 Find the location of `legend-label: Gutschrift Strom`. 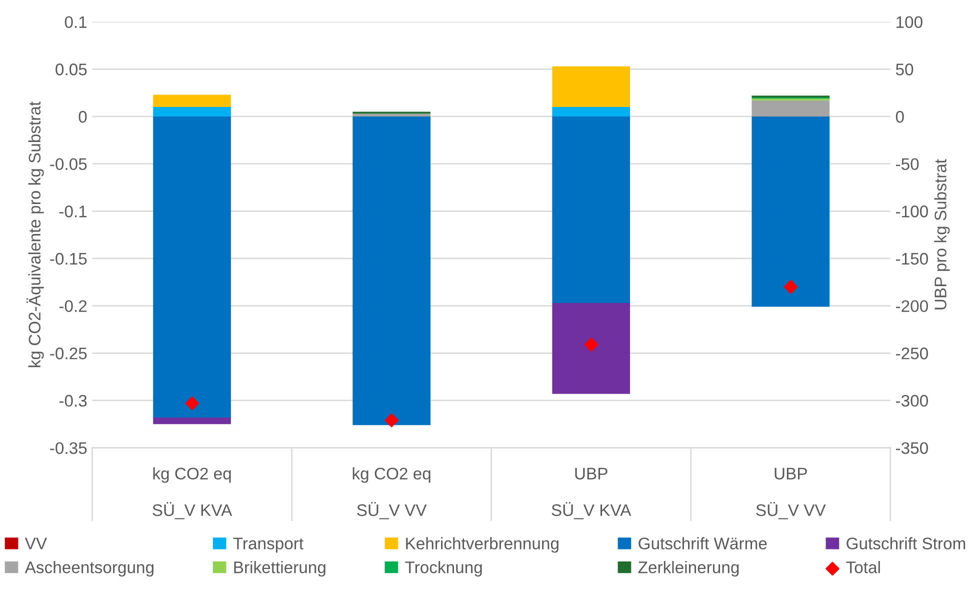

legend-label: Gutschrift Strom is located at coordinates (906, 543).